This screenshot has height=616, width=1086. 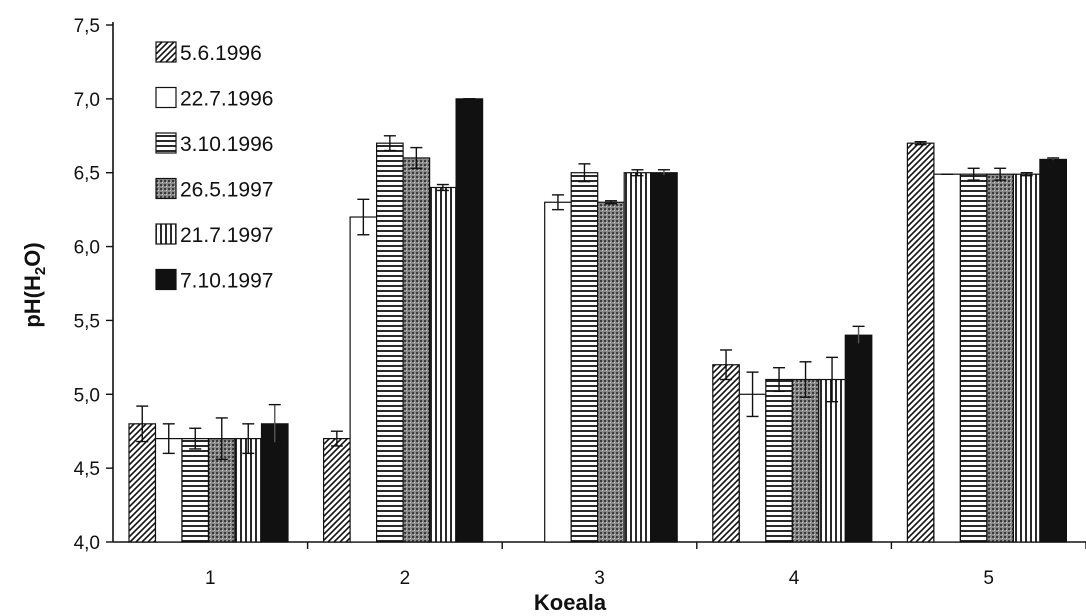 What do you see at coordinates (599, 578) in the screenshot?
I see `x-tick-label: 3` at bounding box center [599, 578].